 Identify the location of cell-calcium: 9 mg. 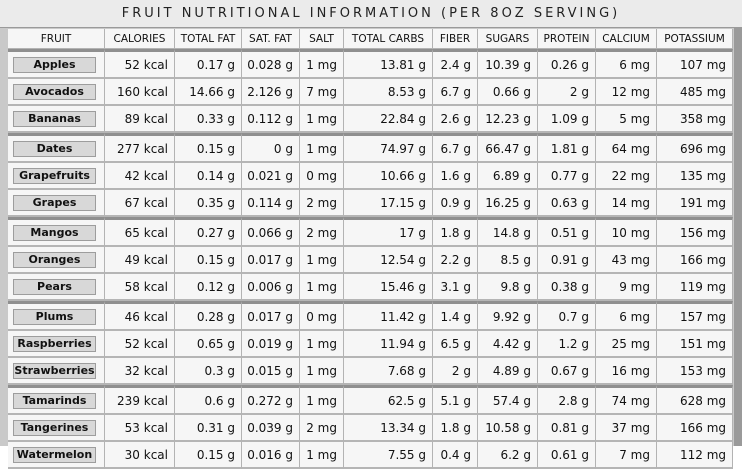
(626, 287).